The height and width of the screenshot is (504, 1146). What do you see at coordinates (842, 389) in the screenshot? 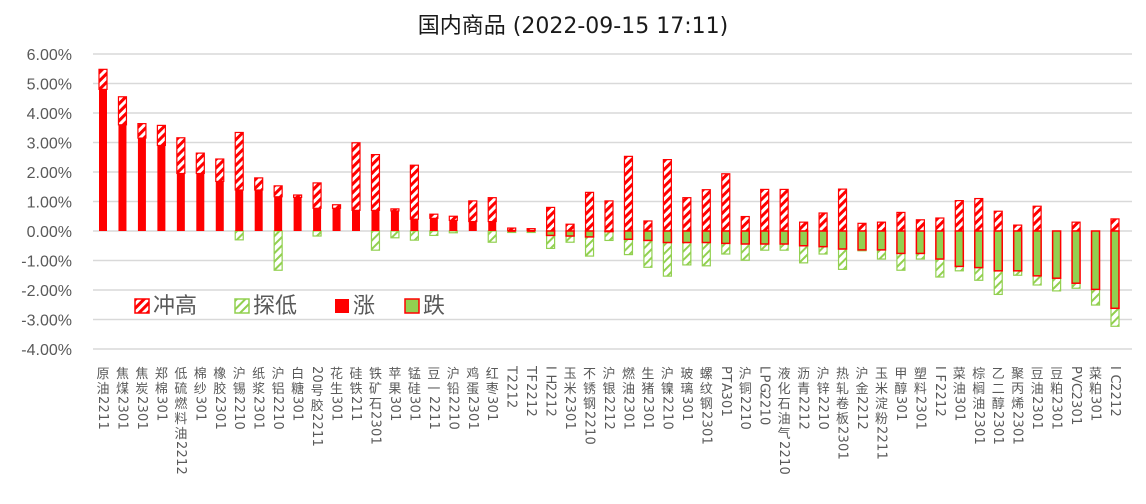
I see `svg-text: 轧` at bounding box center [842, 389].